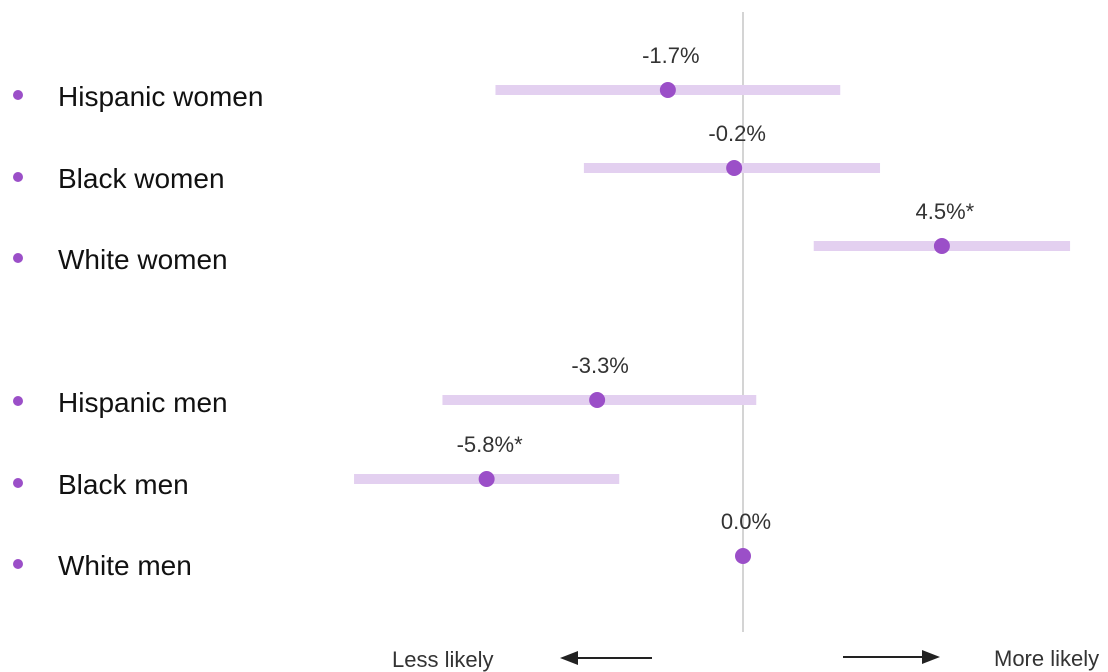 This screenshot has height=672, width=1108. What do you see at coordinates (569, 658) in the screenshot?
I see `left-arrow-head-icon` at bounding box center [569, 658].